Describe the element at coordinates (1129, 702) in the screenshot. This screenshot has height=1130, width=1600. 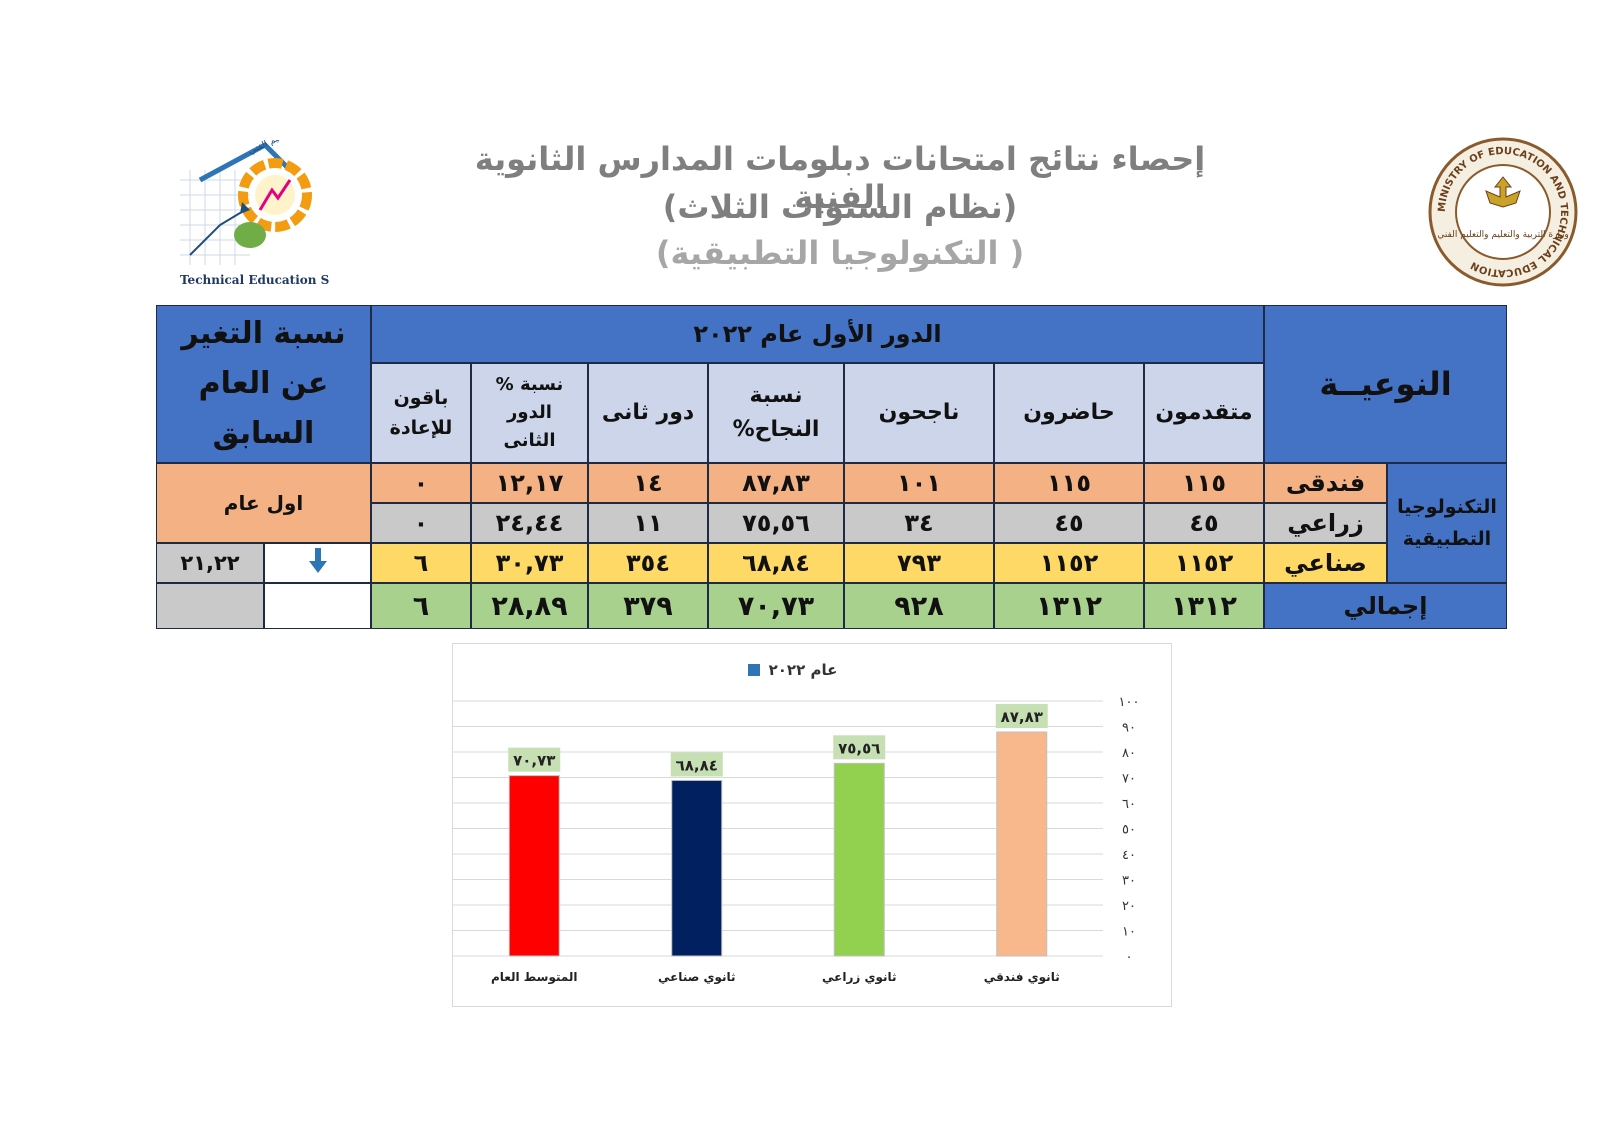
I see `y-tick-label: ١٠٠` at that location.